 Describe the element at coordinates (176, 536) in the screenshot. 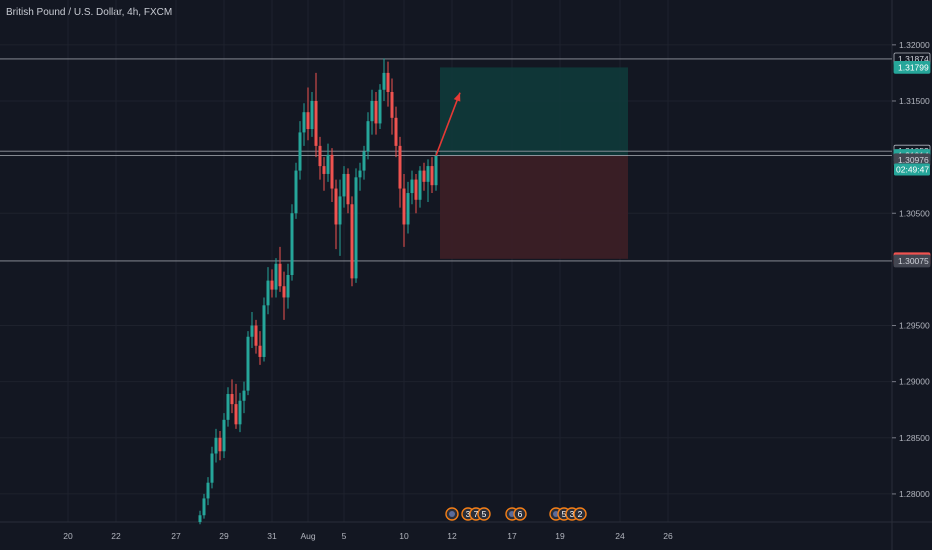

I see `time-tick-label: 27` at that location.